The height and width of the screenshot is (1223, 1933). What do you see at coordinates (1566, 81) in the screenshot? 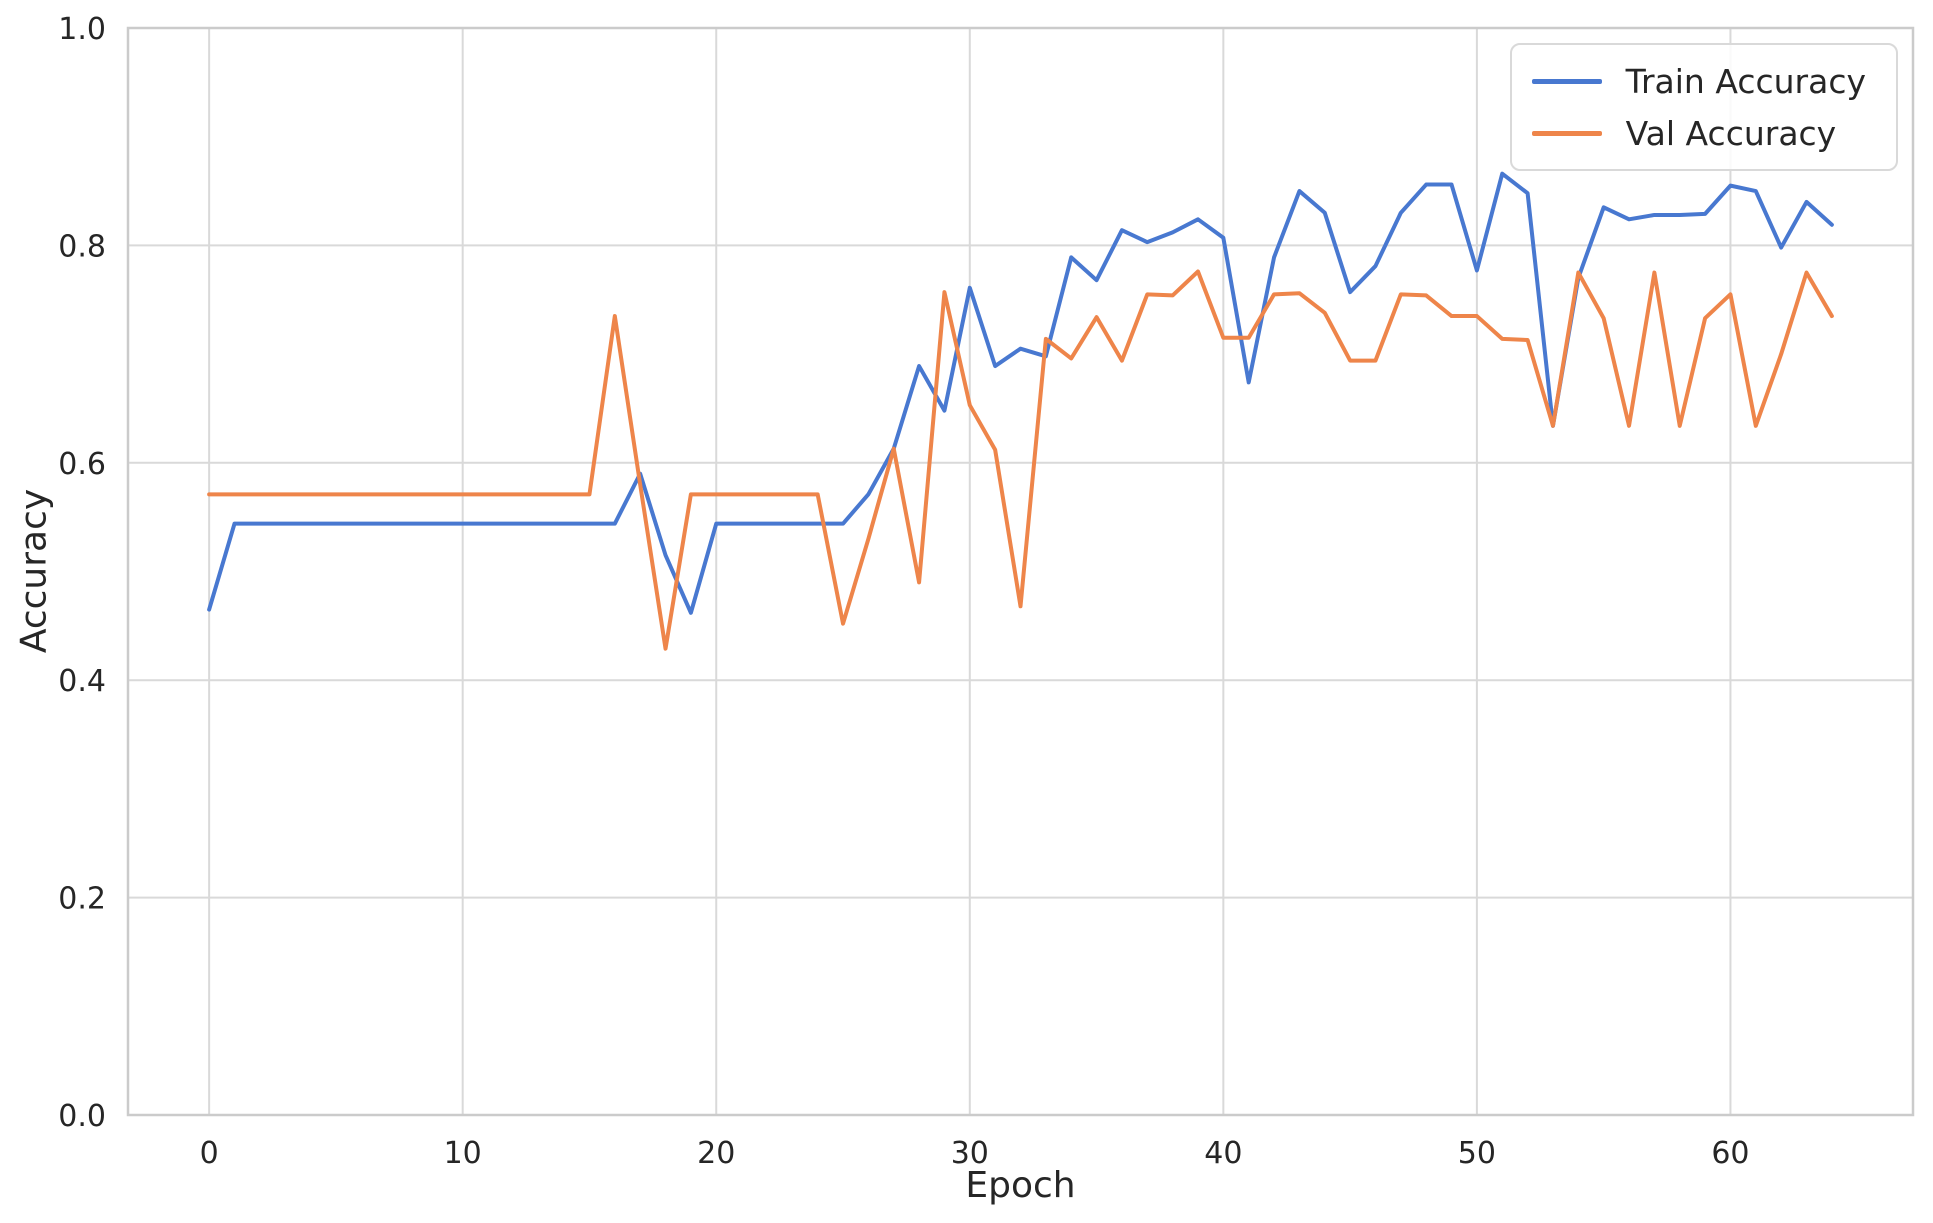
I see `train-line-swatch` at bounding box center [1566, 81].